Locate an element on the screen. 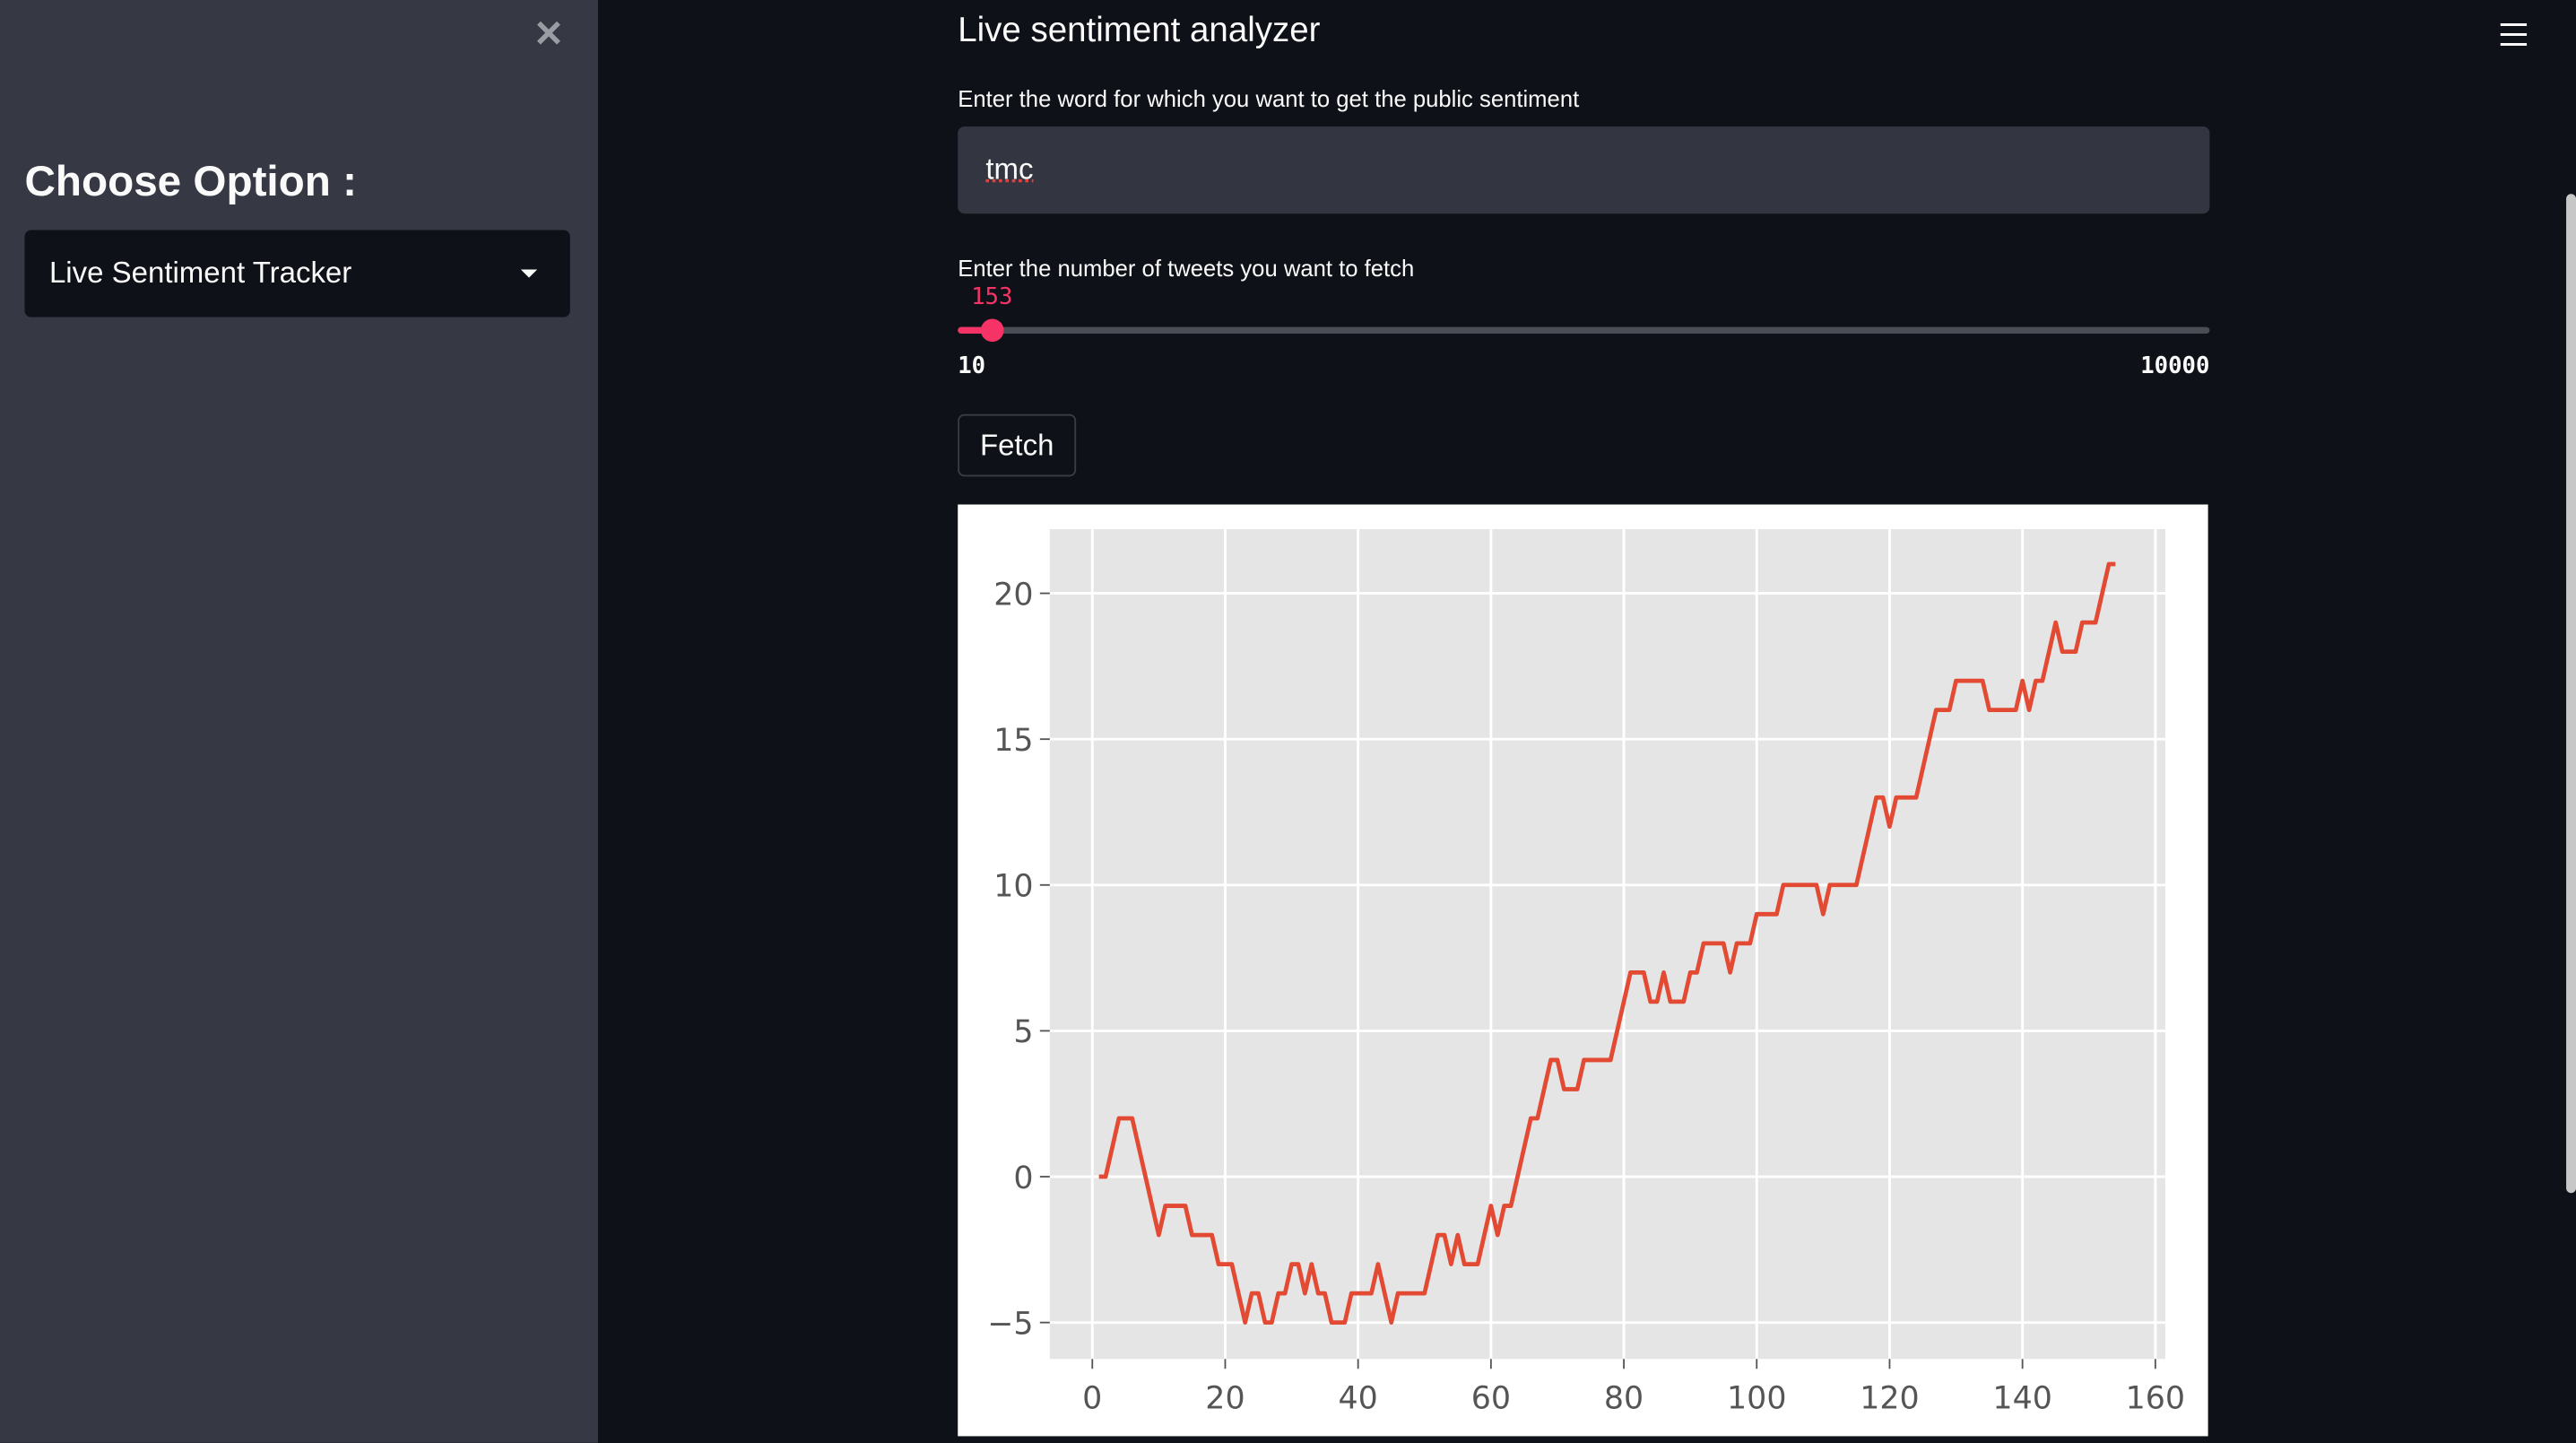  sidebar-heading: Choose Option : is located at coordinates (190, 181).